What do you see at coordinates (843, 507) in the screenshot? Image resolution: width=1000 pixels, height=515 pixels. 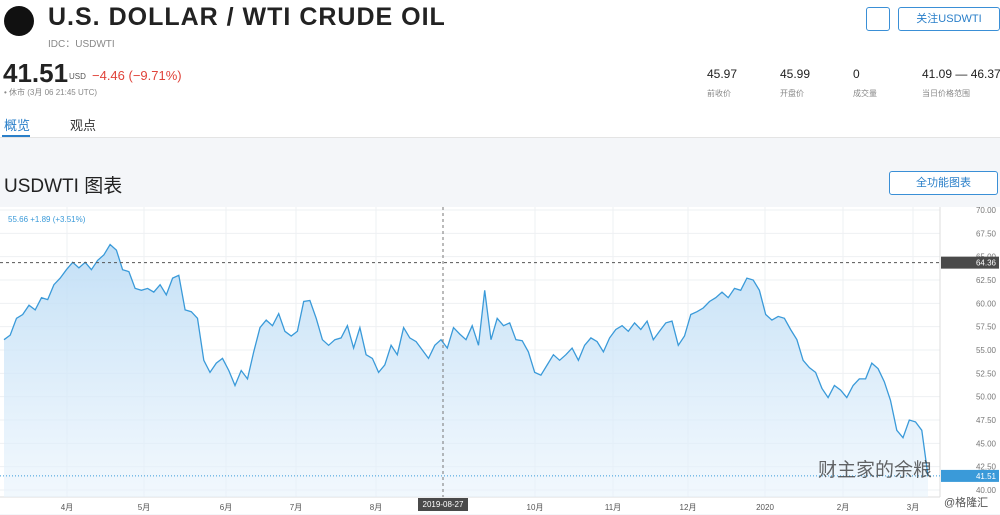 I see `x-tick-label: 2月` at bounding box center [843, 507].